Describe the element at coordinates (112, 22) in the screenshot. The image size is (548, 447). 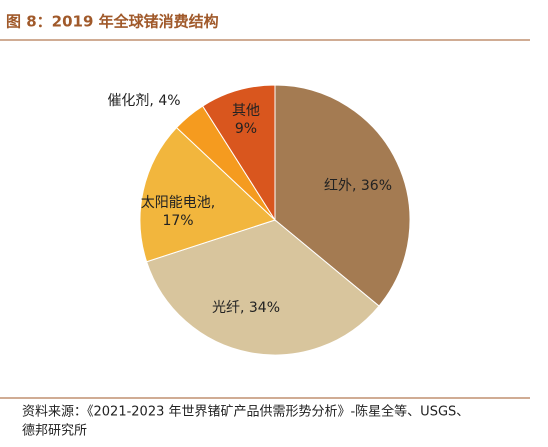
I see `chart-title: 图 8：2019 年全球锗消费结构` at that location.